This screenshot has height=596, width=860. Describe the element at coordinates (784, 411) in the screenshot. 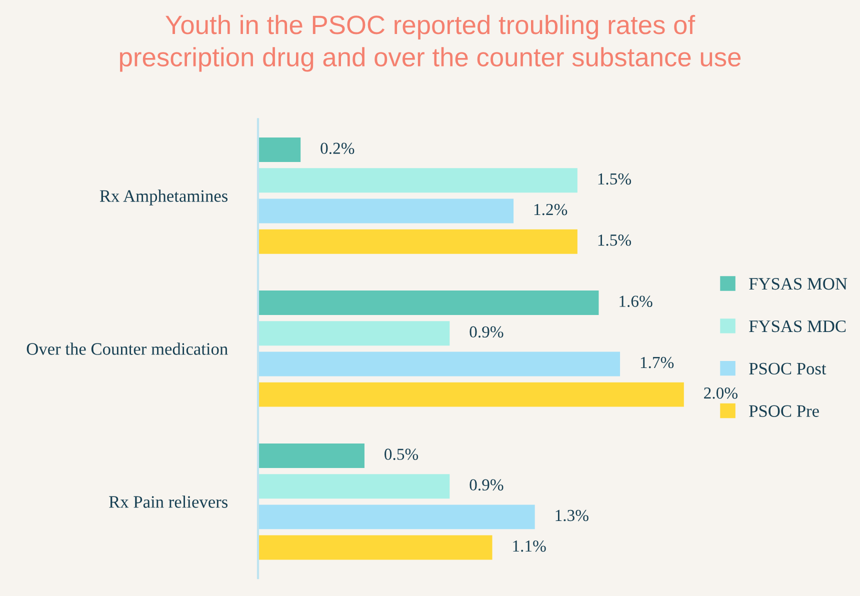

I see `legend-label: PSOC Pre` at that location.